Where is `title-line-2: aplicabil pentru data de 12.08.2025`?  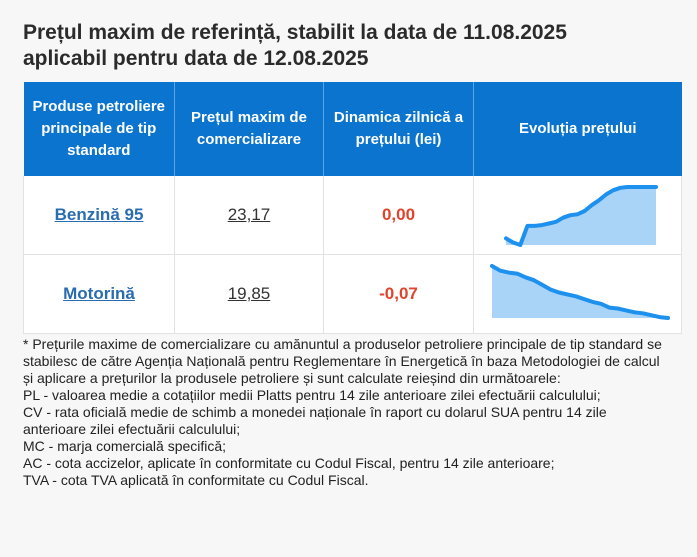 title-line-2: aplicabil pentru data de 12.08.2025 is located at coordinates (196, 58).